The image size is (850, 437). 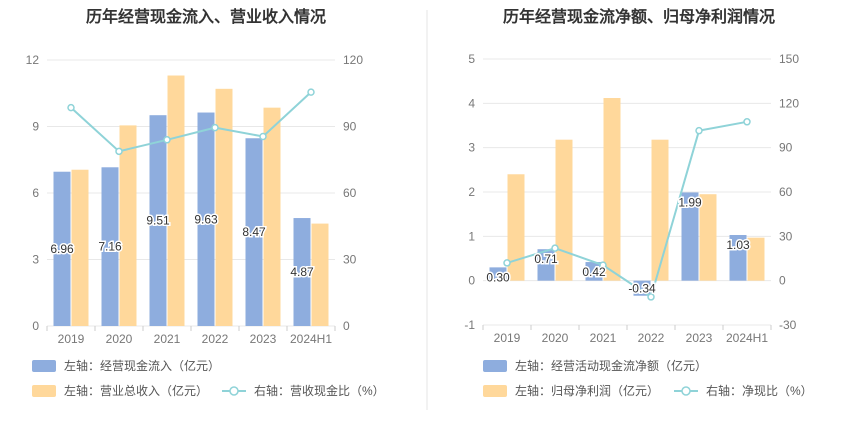 What do you see at coordinates (686, 391) in the screenshot?
I see `legend-swatch-marker` at bounding box center [686, 391].